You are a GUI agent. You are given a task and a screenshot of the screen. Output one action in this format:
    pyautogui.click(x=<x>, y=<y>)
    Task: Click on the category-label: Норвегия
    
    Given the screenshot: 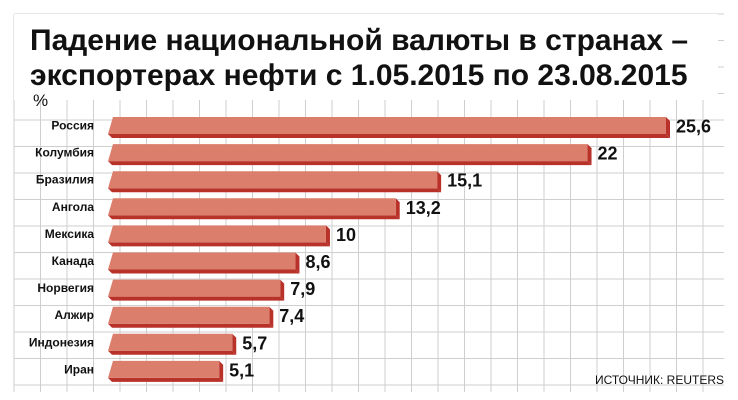 What is the action you would take?
    pyautogui.click(x=65, y=288)
    